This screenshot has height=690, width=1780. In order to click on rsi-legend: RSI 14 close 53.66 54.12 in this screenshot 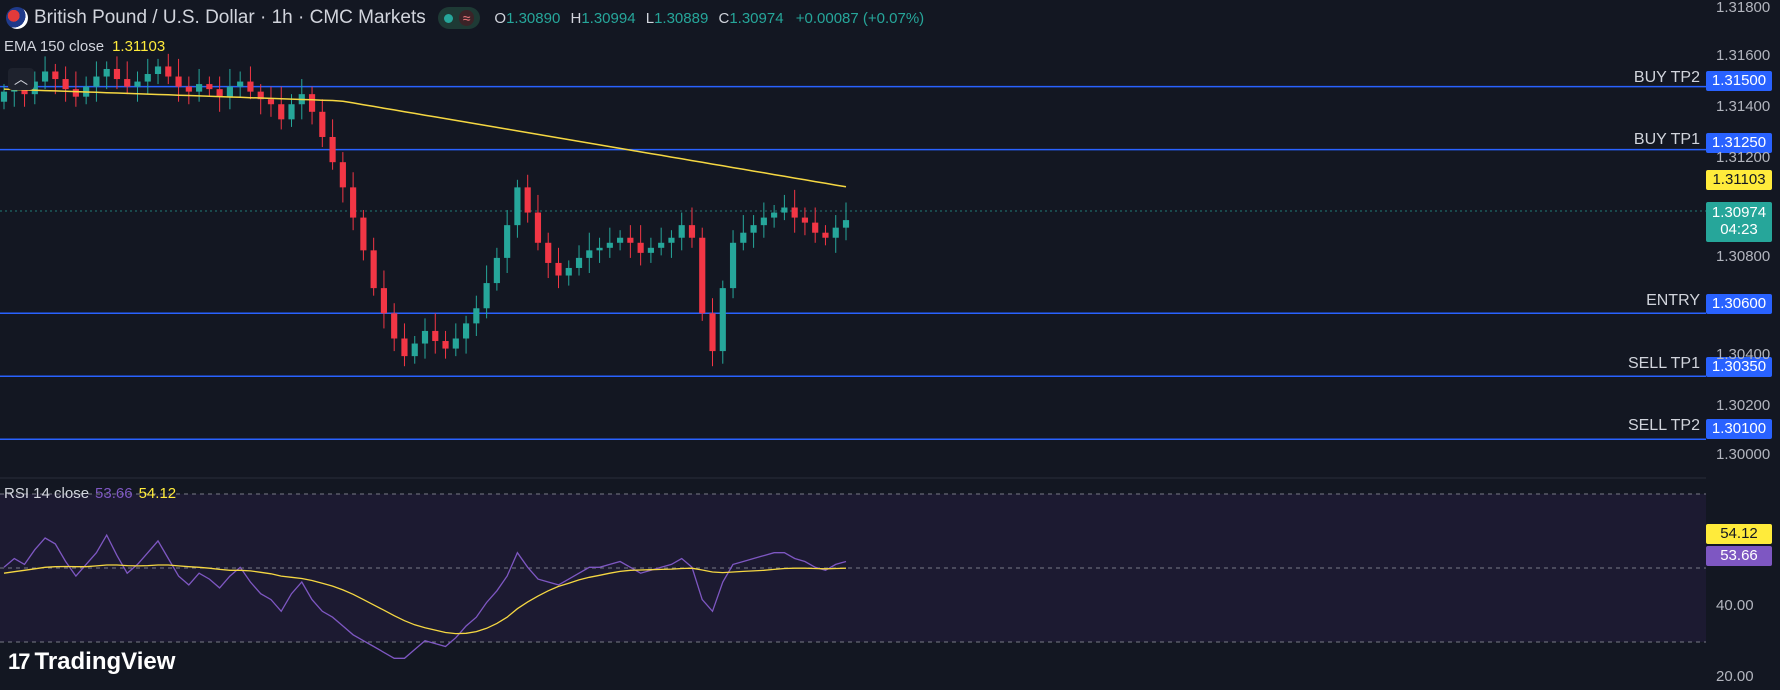, I will do `click(90, 493)`.